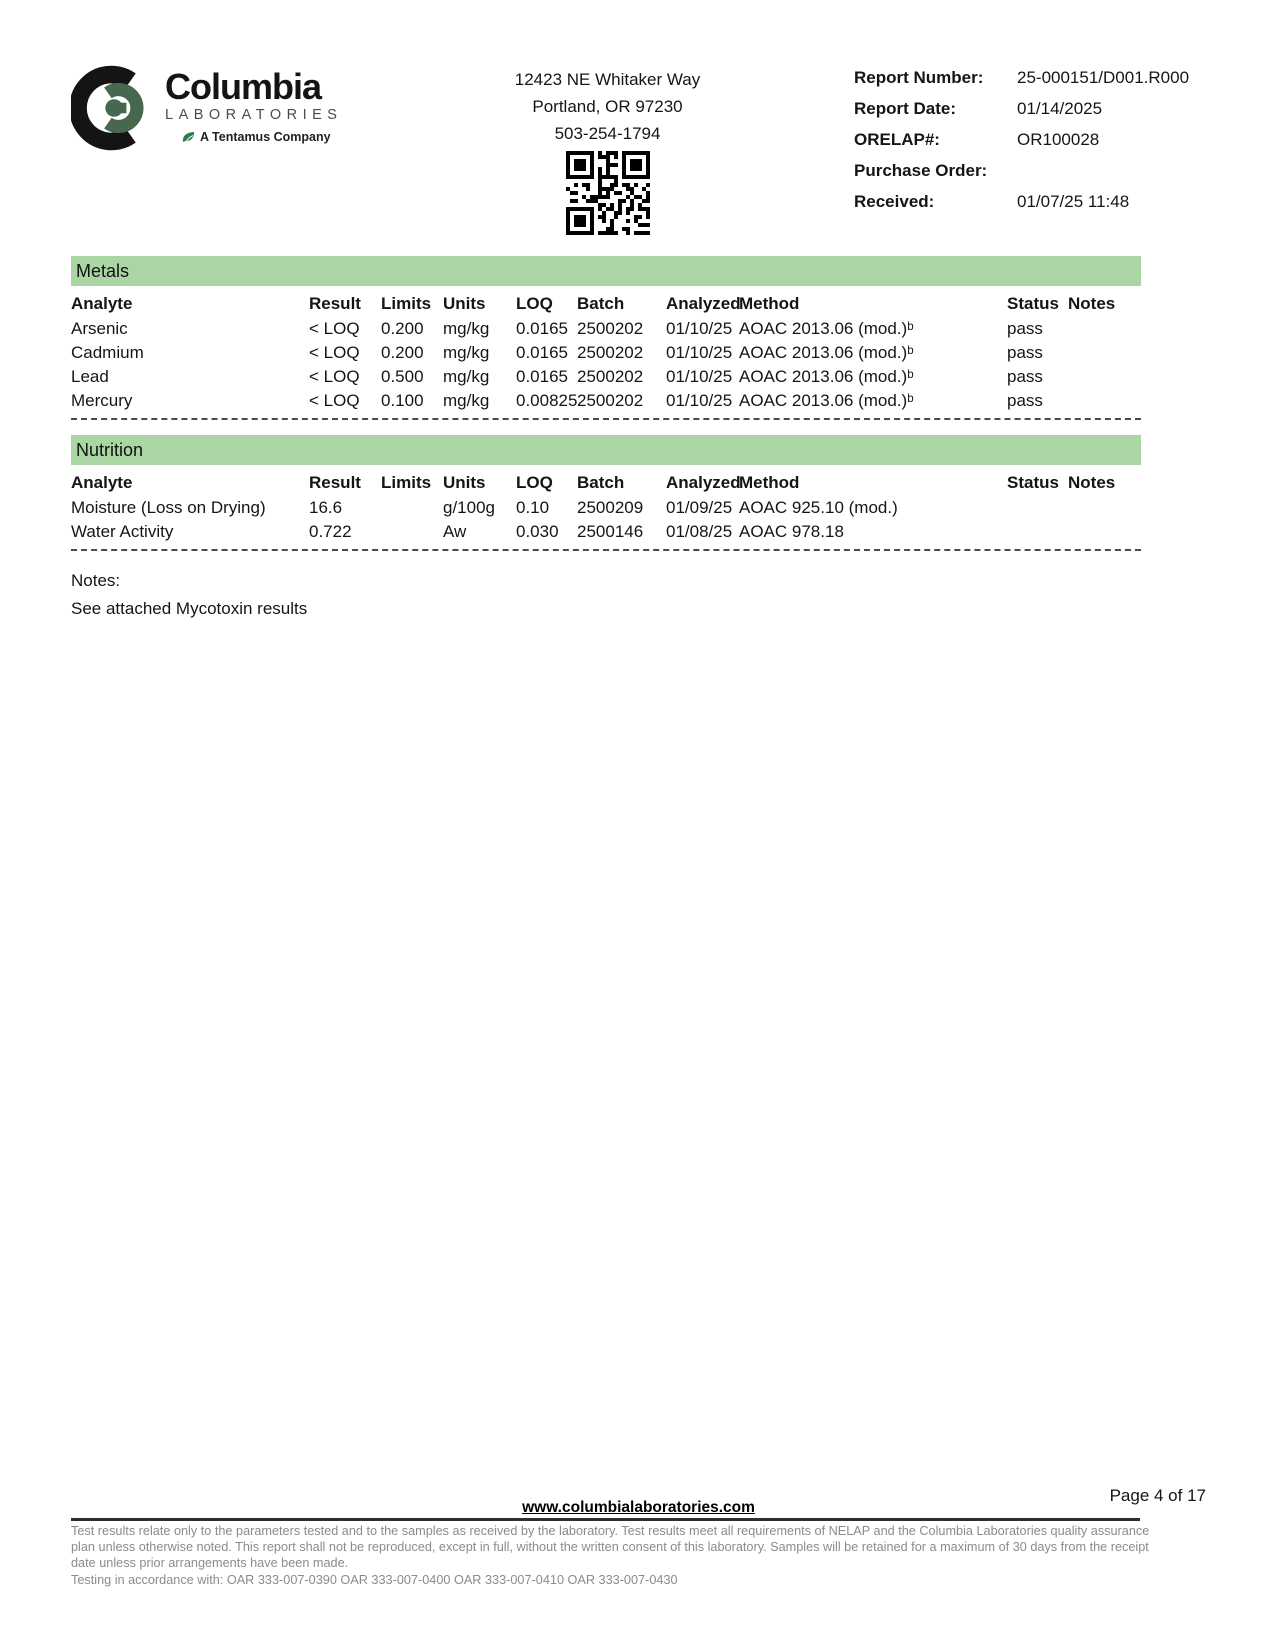  Describe the element at coordinates (107, 108) in the screenshot. I see `columbia-logo-icon` at that location.